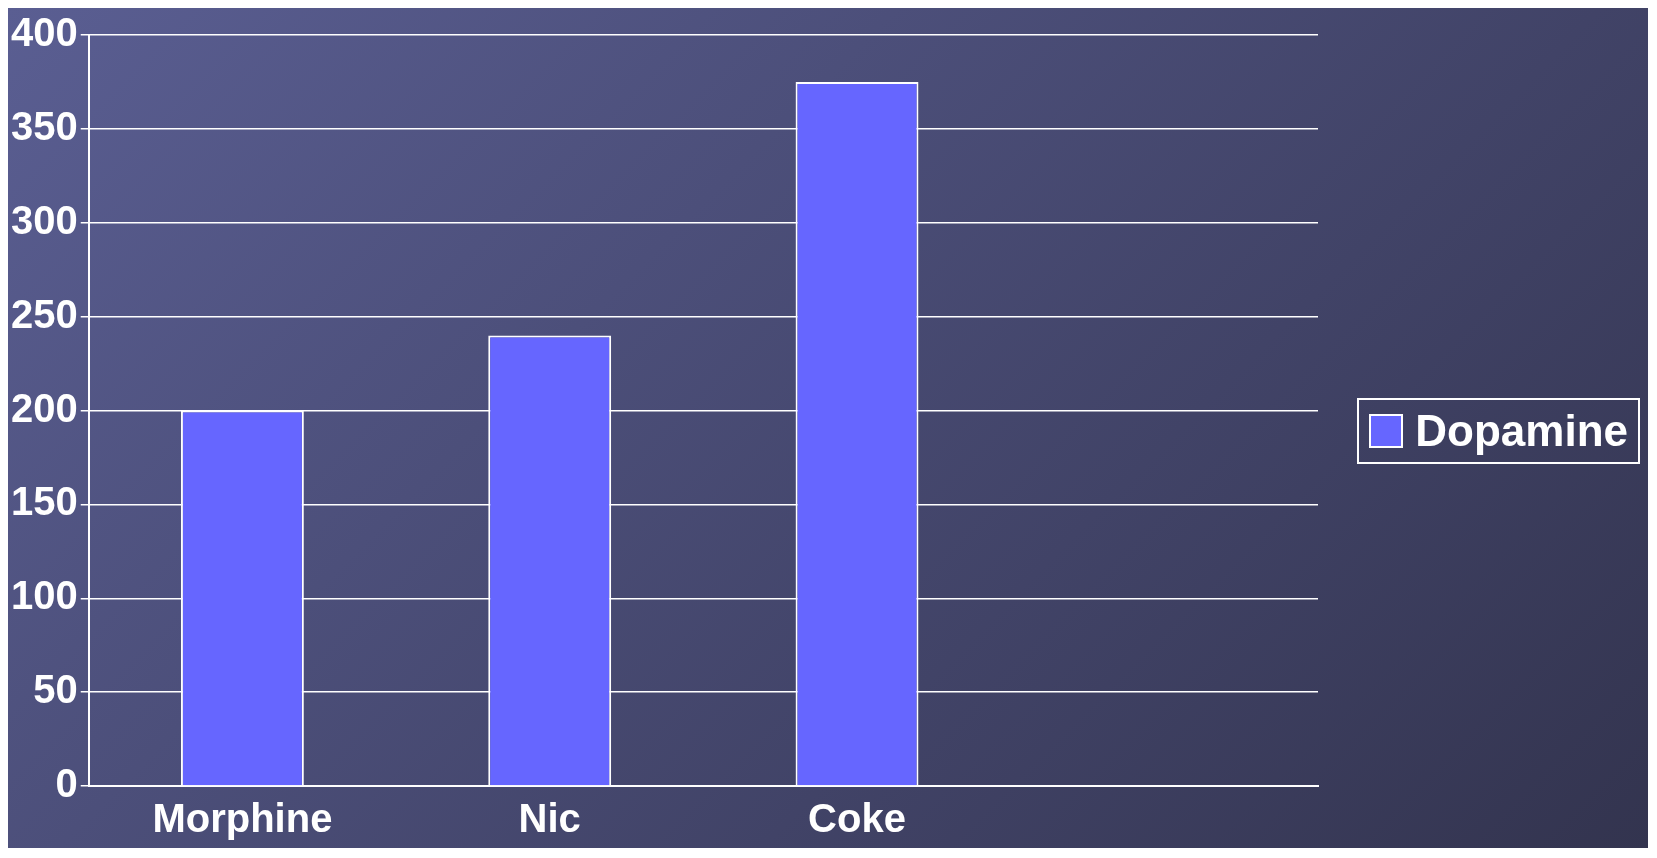 This screenshot has width=1657, height=858. Describe the element at coordinates (44, 32) in the screenshot. I see `y-tick-label: 400` at that location.